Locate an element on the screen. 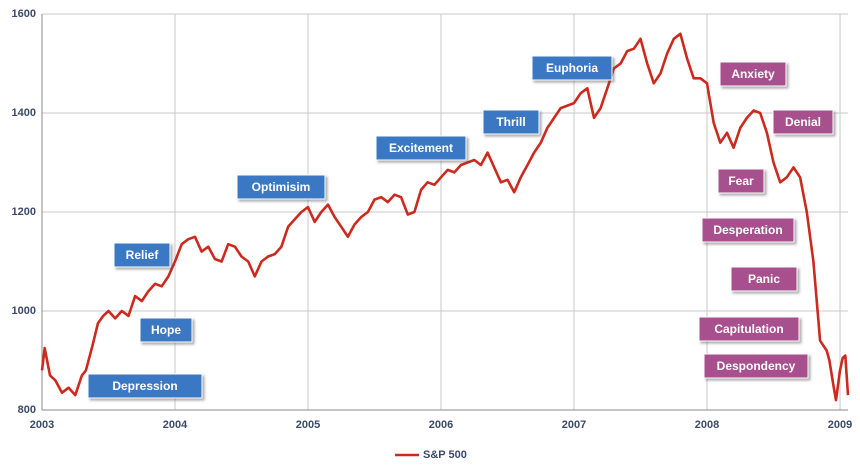  x-tick-label: 2007 is located at coordinates (574, 425).